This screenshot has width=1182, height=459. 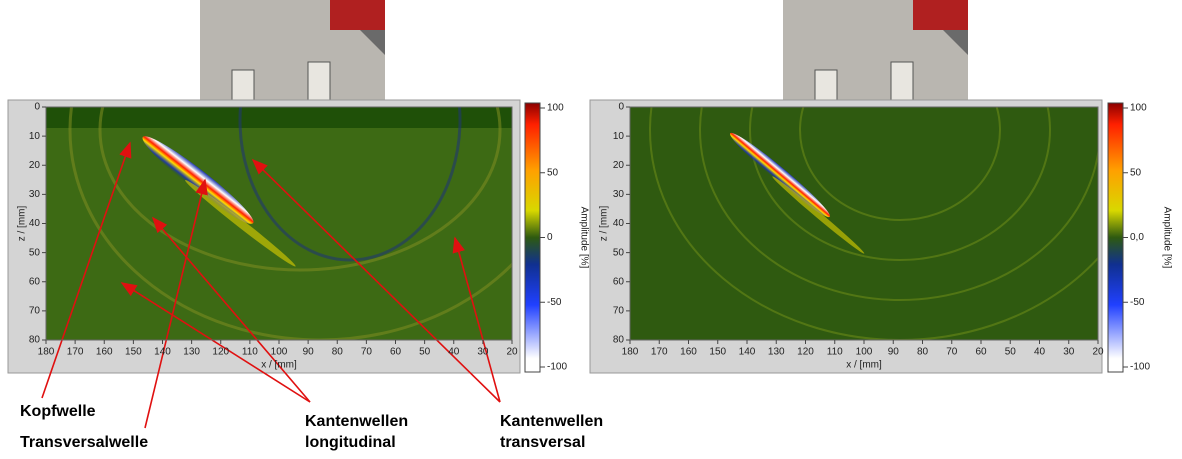 I want to click on annotation: Transversalwelle, so click(x=84, y=442).